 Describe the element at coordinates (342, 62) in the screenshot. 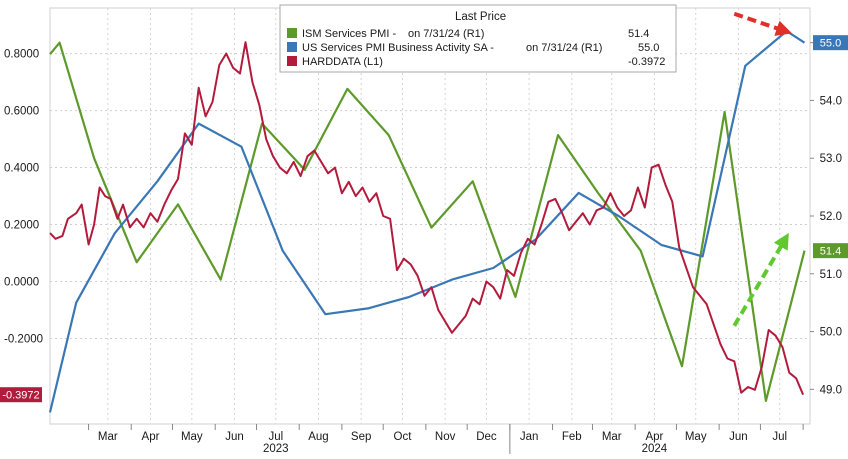

I see `legend-label: HARDDATA (L1)` at that location.